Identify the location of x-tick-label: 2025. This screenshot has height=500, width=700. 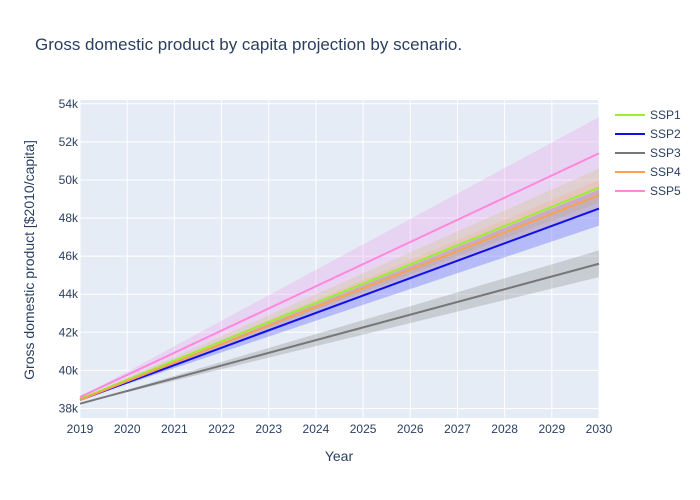
(363, 429).